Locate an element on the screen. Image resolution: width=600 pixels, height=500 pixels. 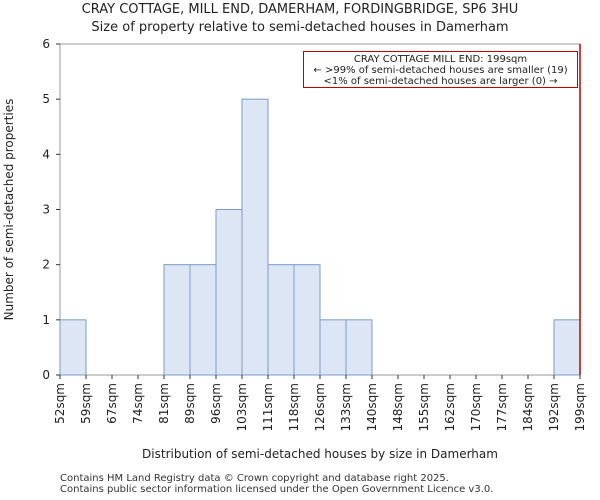
y-tick-label: 5 is located at coordinates (46, 99).